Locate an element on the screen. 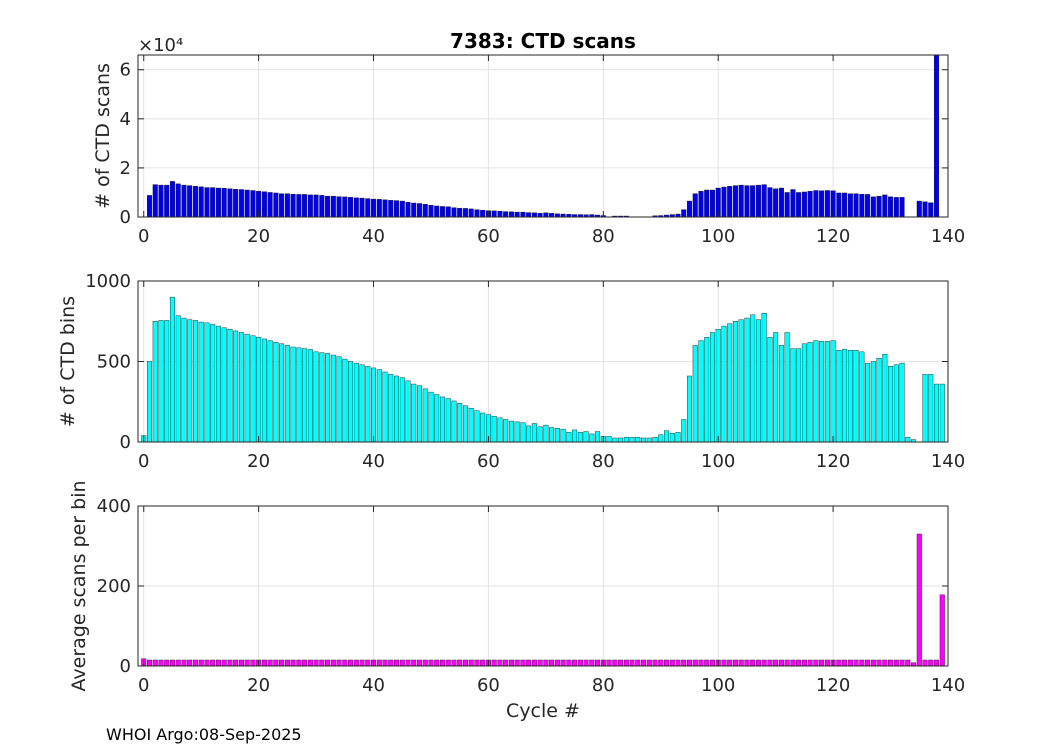  y-tick-label: 400 is located at coordinates (114, 506).